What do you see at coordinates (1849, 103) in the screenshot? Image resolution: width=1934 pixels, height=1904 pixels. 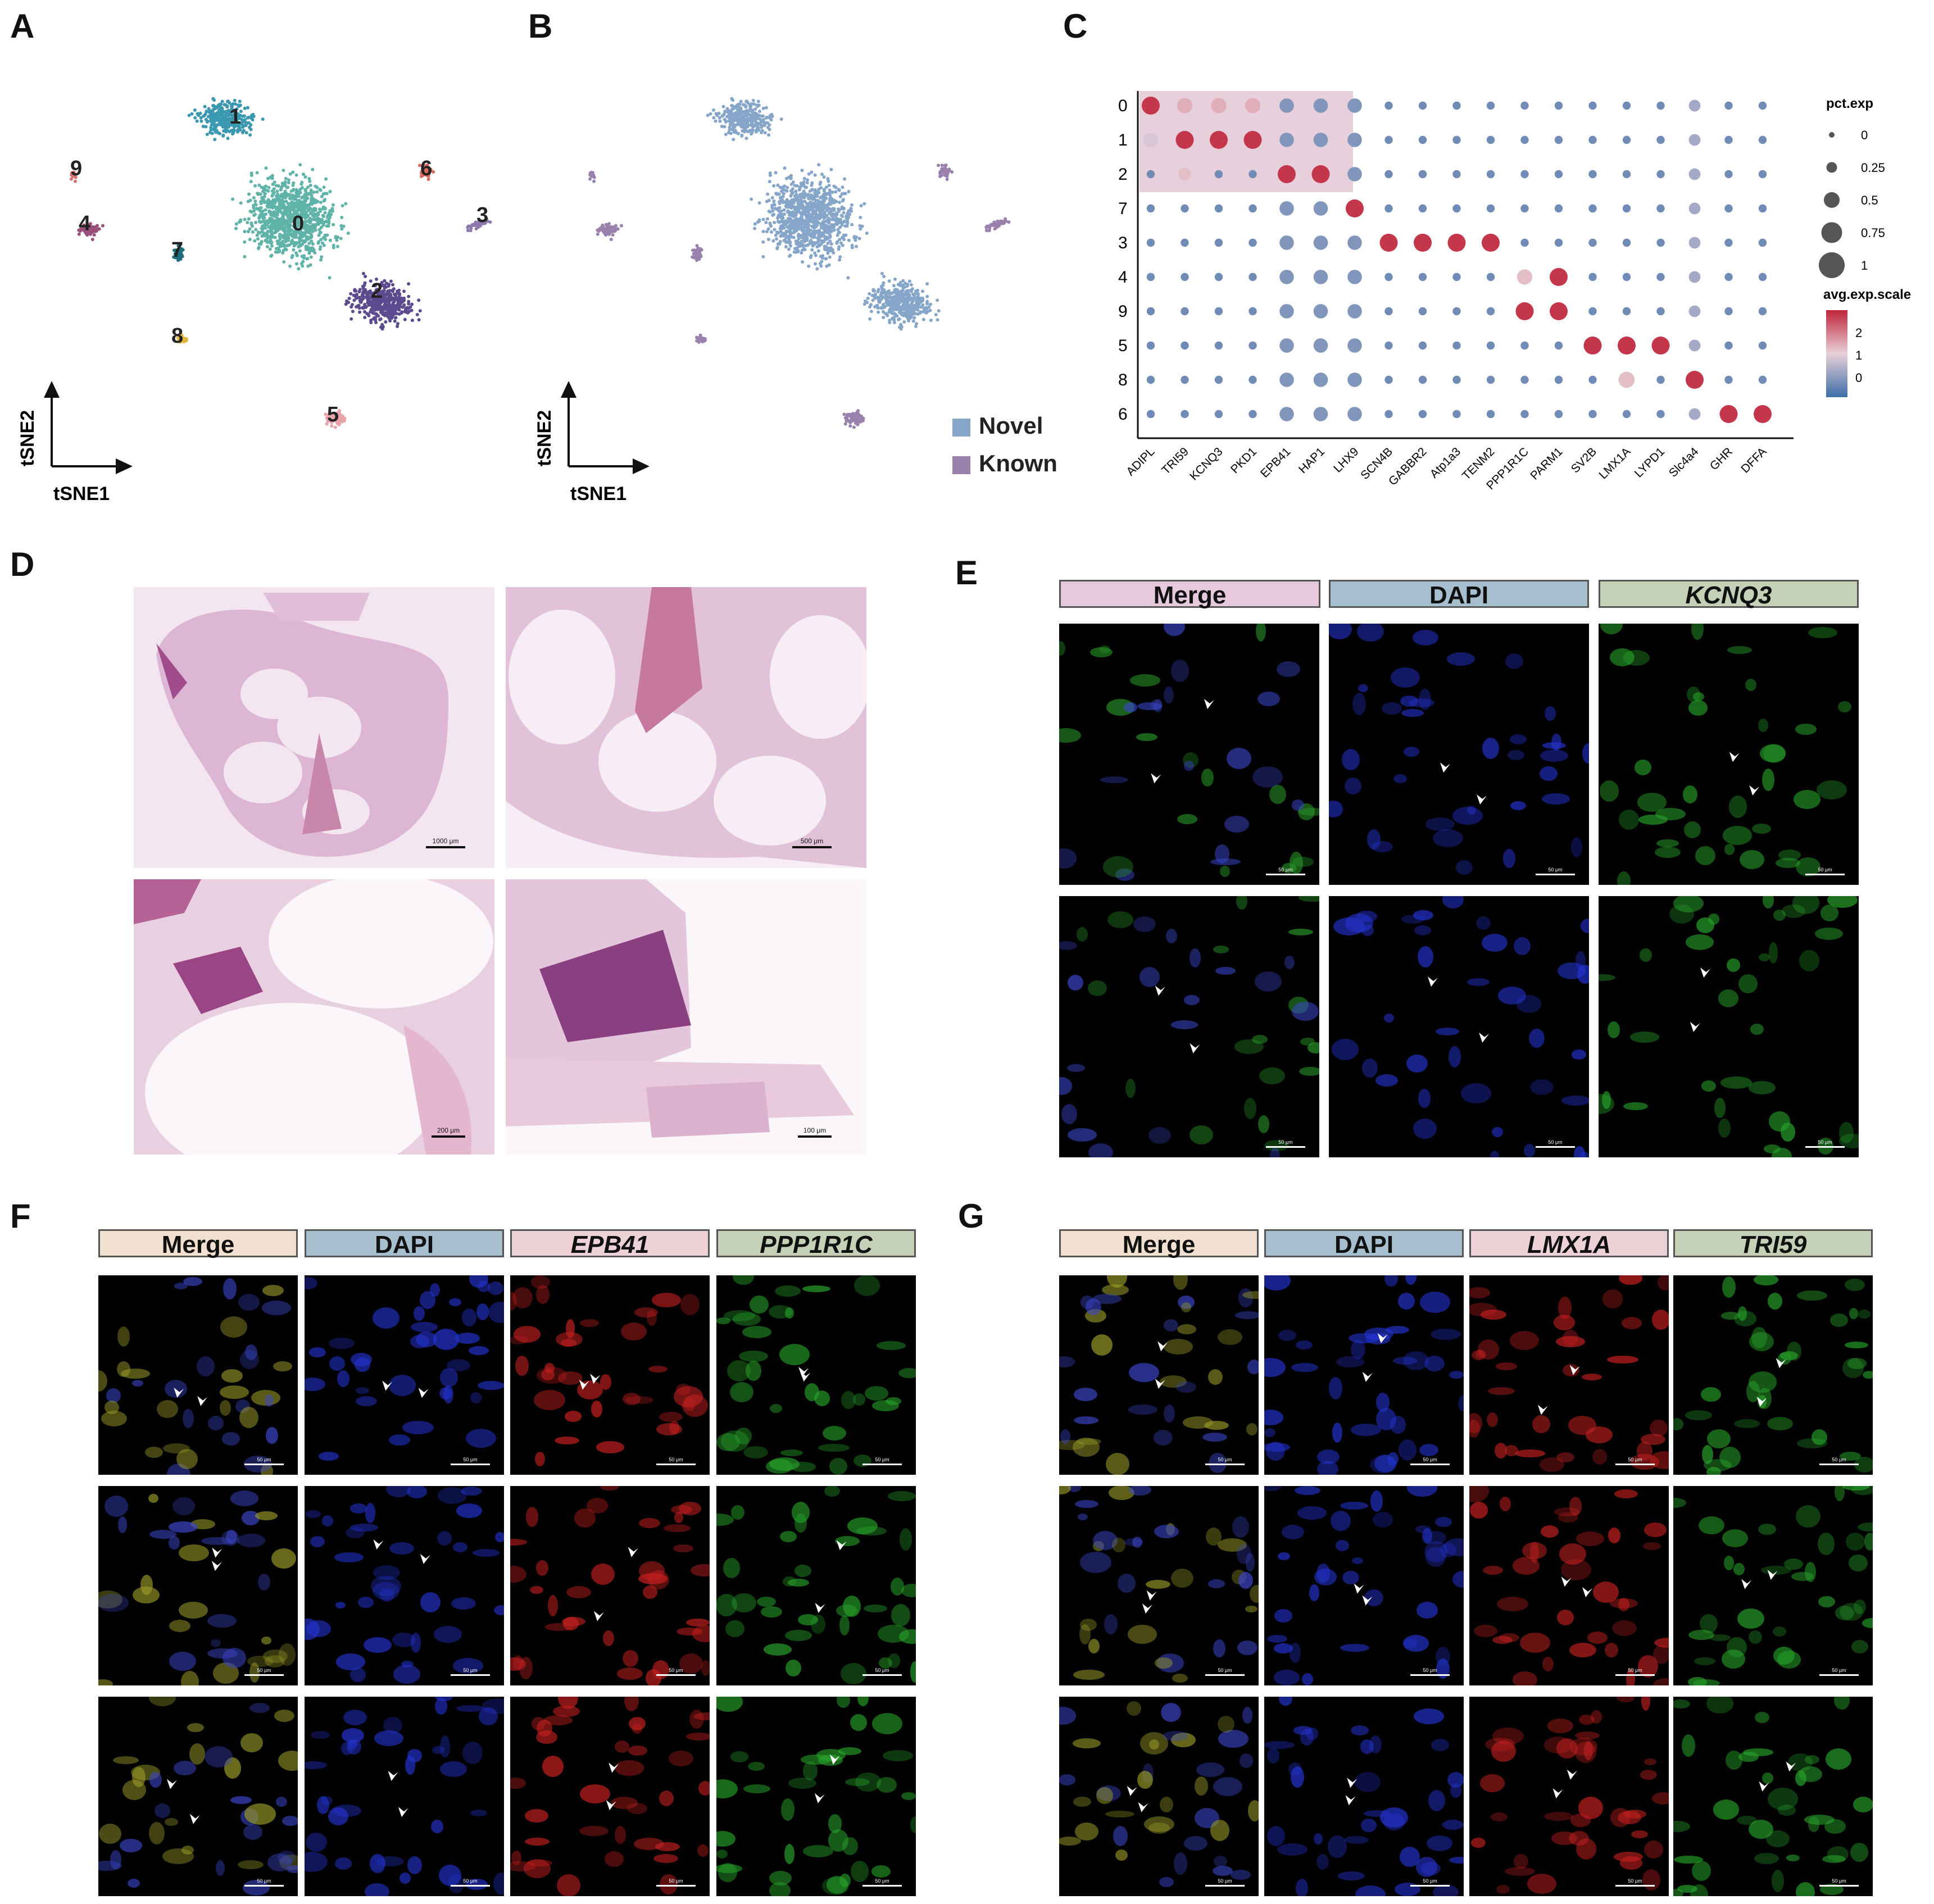 I see `size-legend-title: pct.exp` at bounding box center [1849, 103].